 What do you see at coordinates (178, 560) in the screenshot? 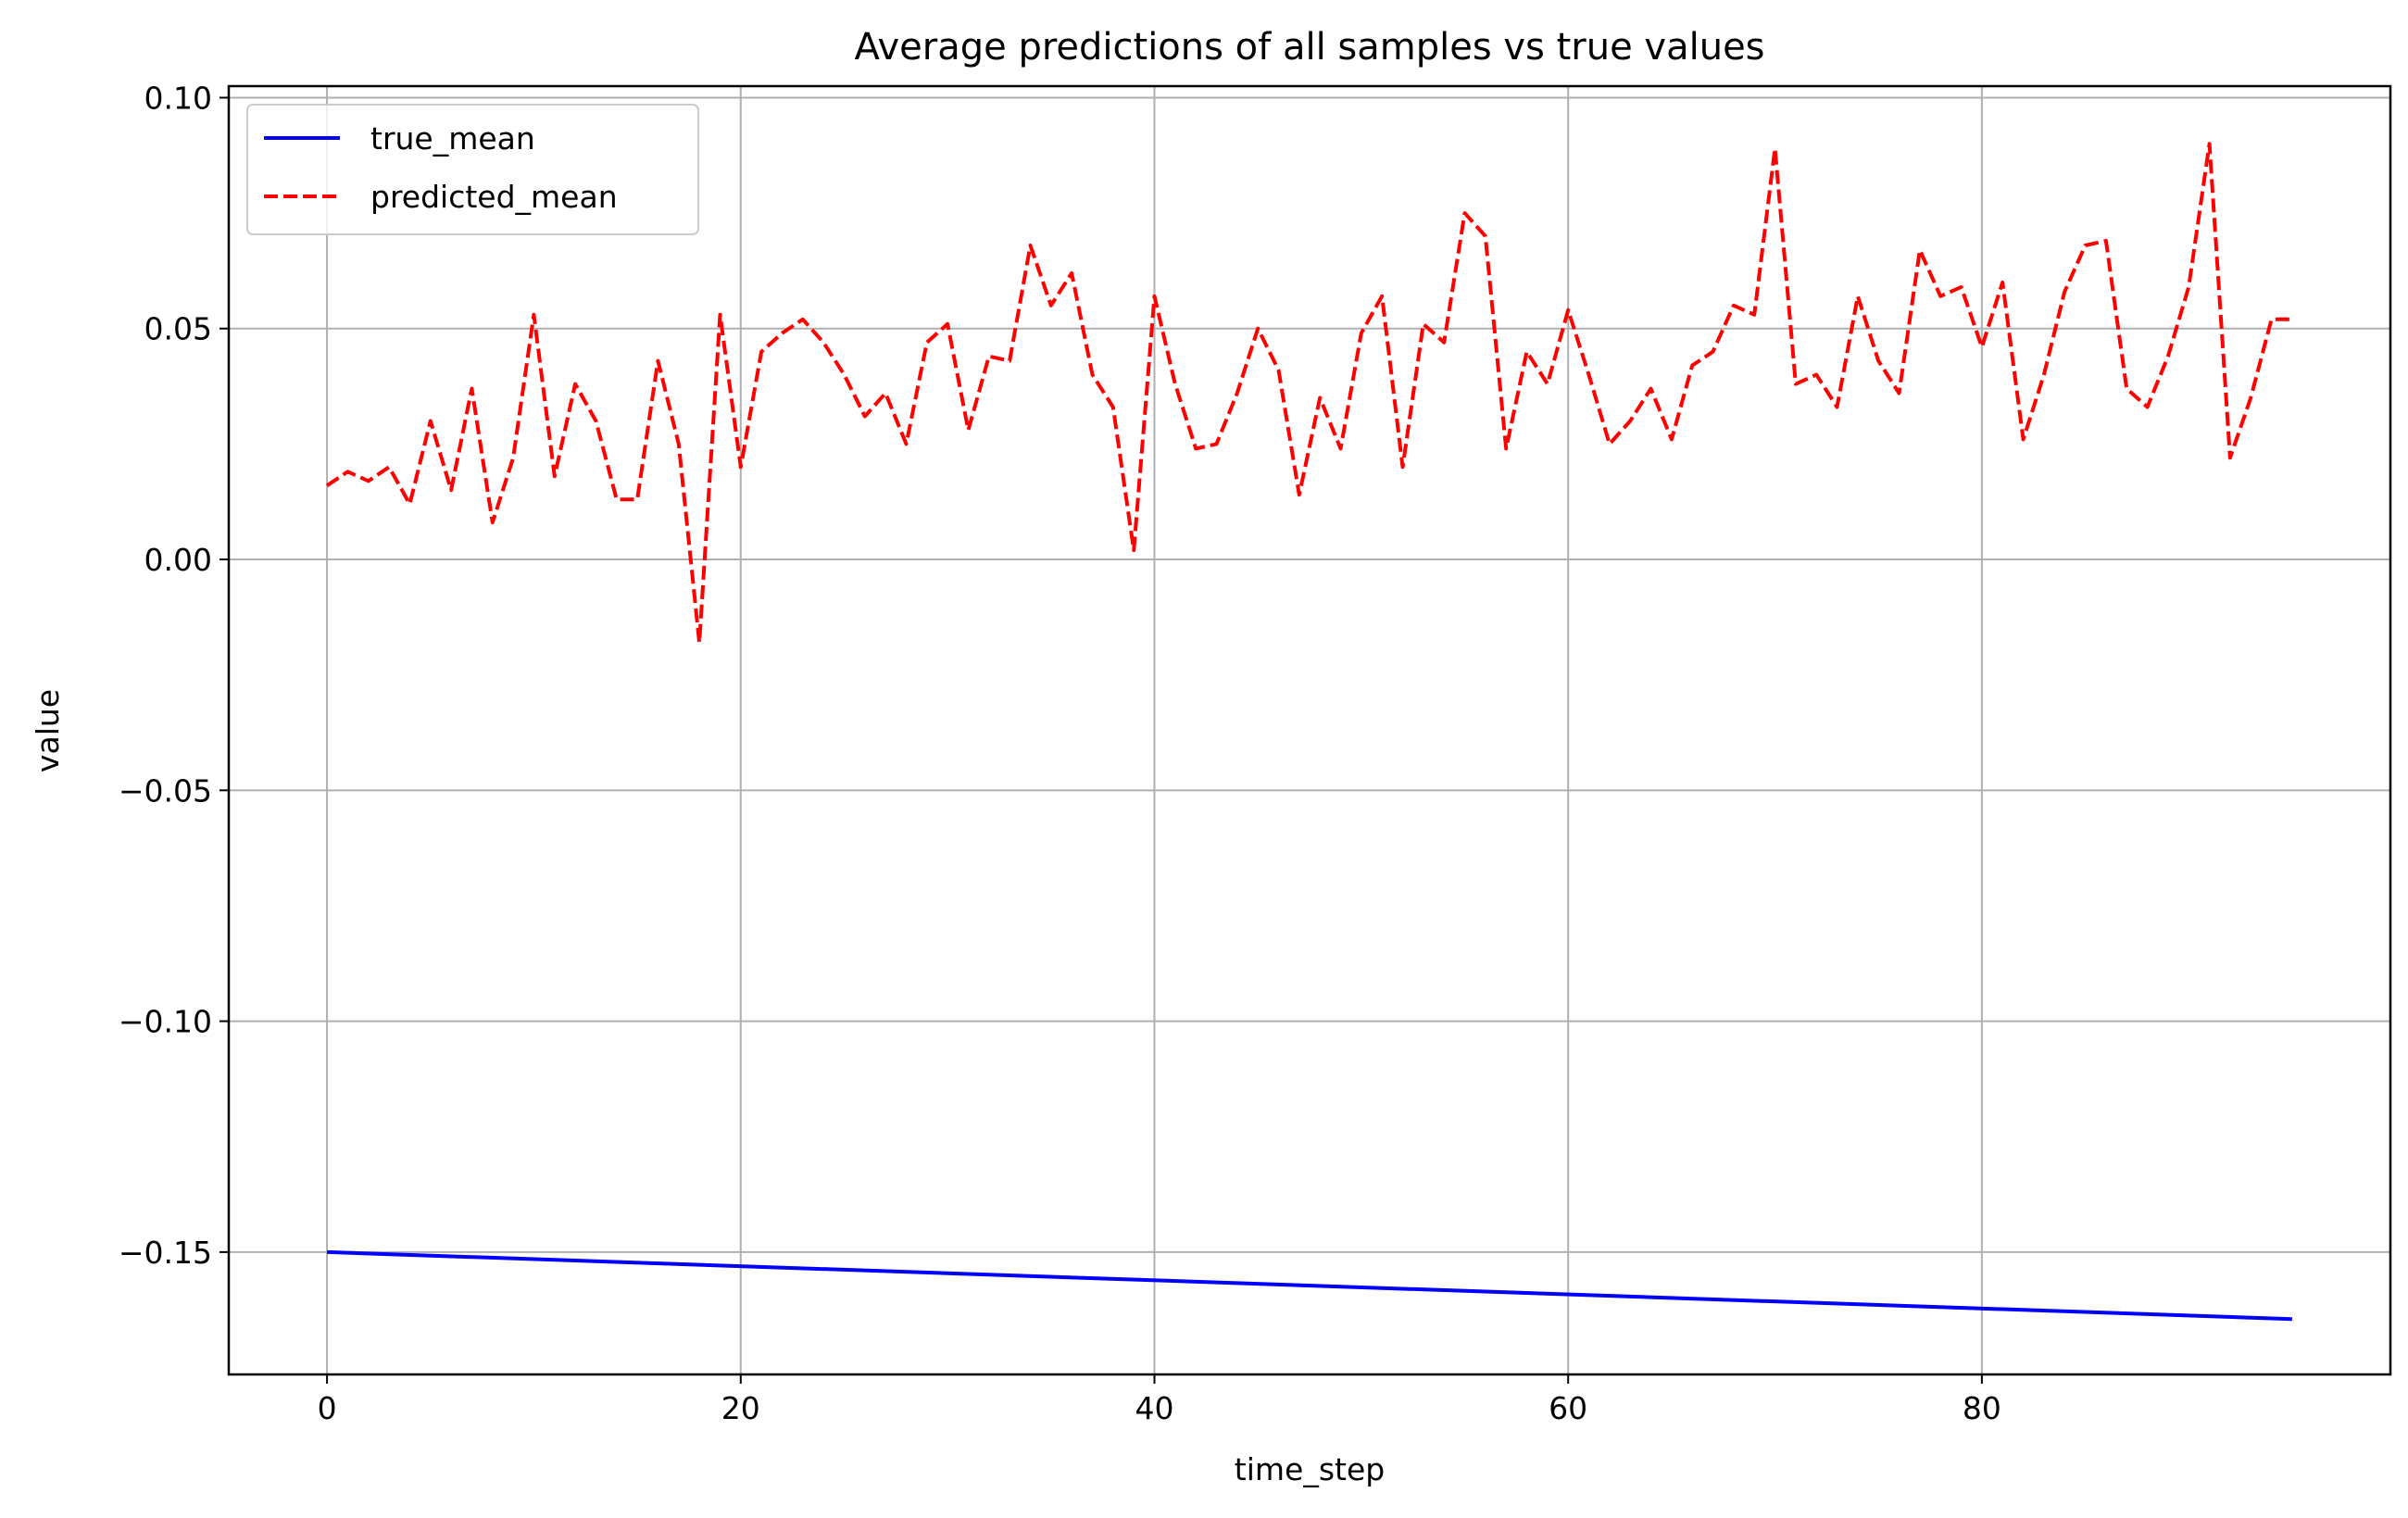
I see `y-tick-label: 0.00` at bounding box center [178, 560].